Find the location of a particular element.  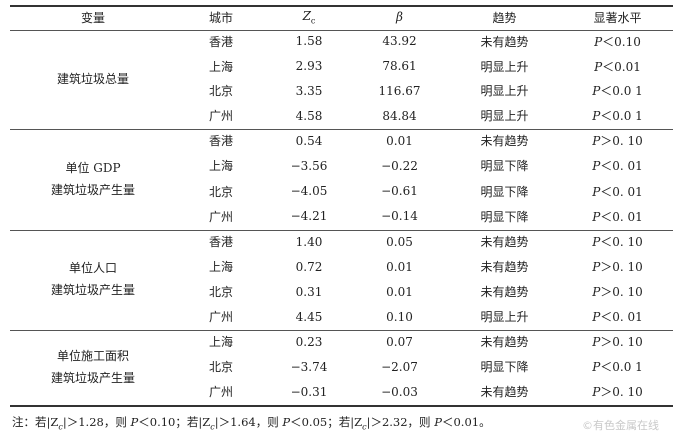

note-part: ＜0.05；若|Z is located at coordinates (326, 422).